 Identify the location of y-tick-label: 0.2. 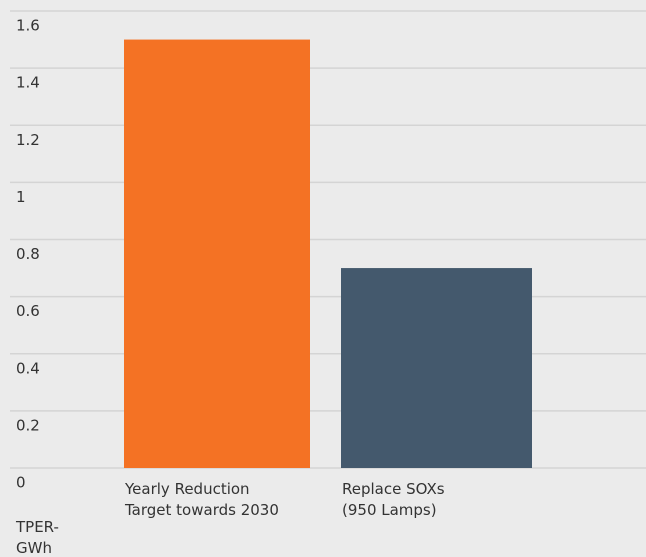
(28, 425).